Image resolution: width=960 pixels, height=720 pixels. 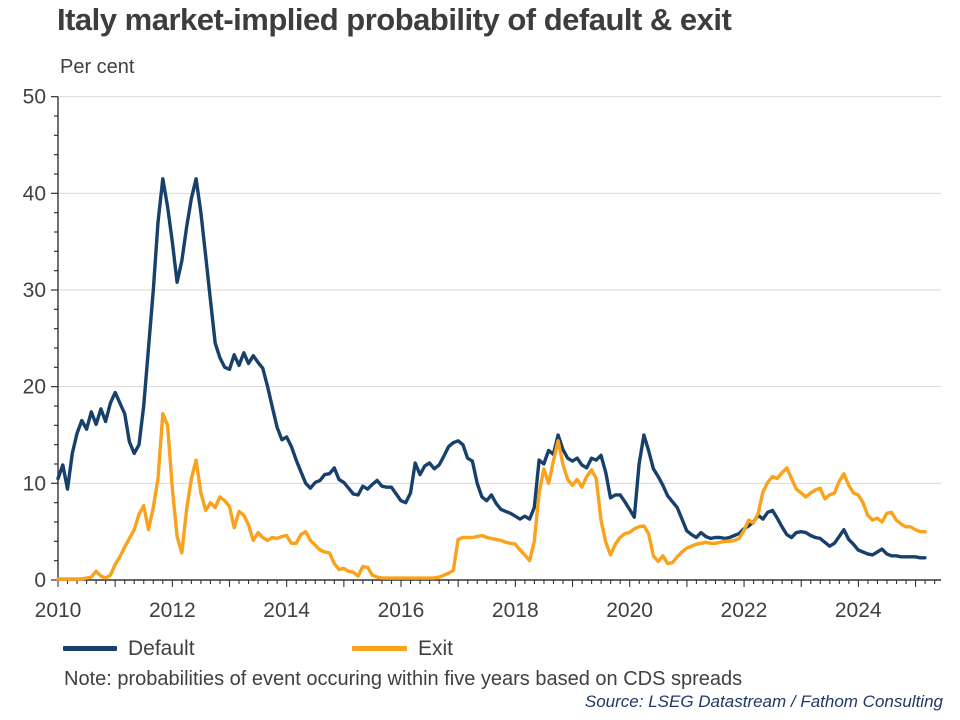 What do you see at coordinates (40, 580) in the screenshot?
I see `y-tick-label-0: 0` at bounding box center [40, 580].